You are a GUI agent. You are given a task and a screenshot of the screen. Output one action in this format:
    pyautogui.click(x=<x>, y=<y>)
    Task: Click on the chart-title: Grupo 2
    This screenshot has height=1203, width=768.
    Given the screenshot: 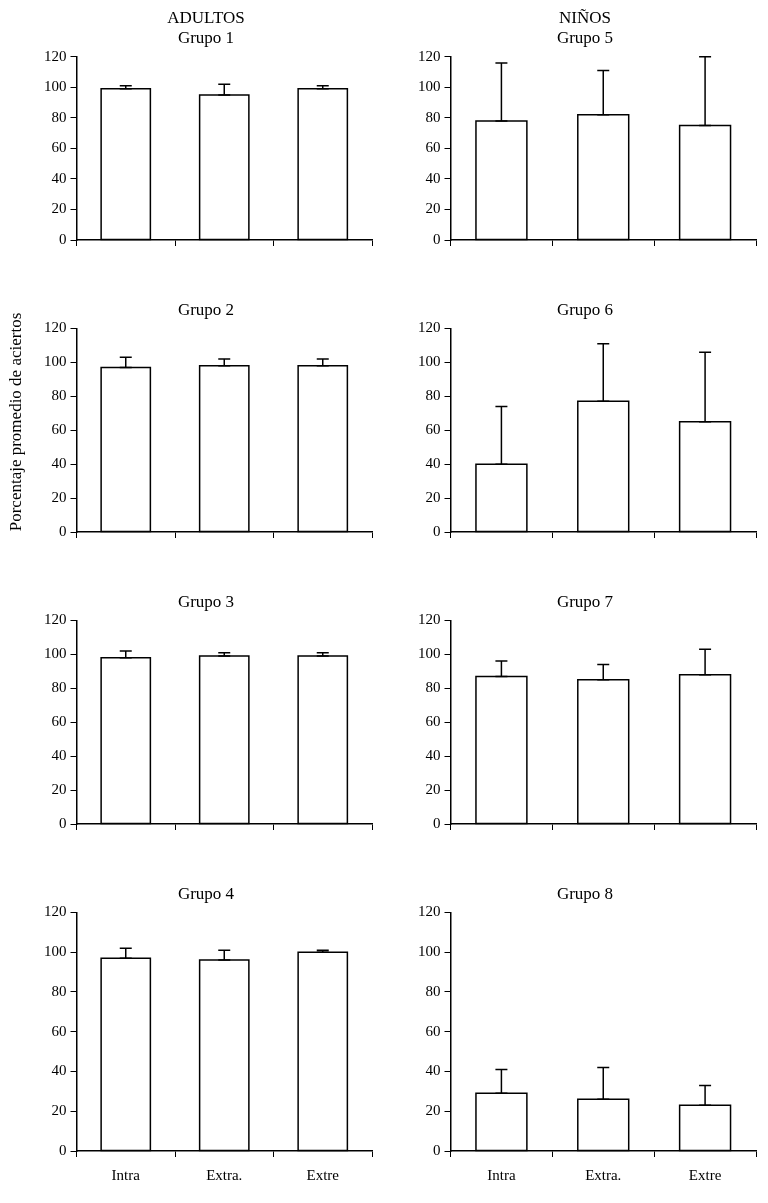 What is the action you would take?
    pyautogui.click(x=206, y=309)
    